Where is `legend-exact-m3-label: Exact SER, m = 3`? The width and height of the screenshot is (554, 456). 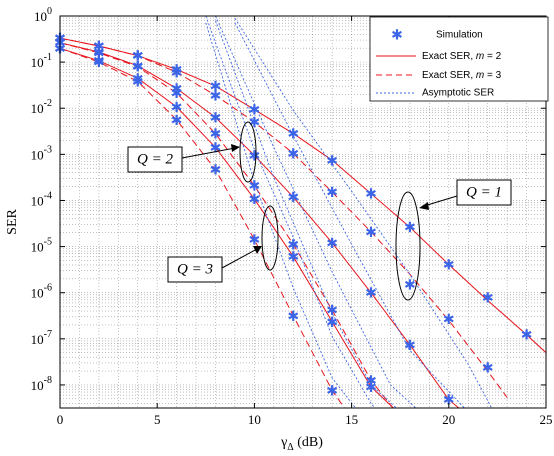 legend-exact-m3-label: Exact SER, m = 3 is located at coordinates (462, 75).